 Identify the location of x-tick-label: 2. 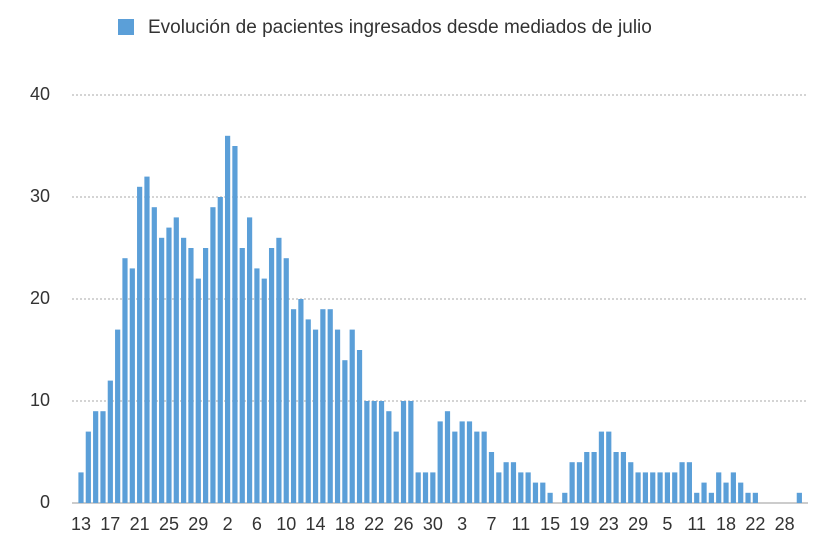
(228, 524).